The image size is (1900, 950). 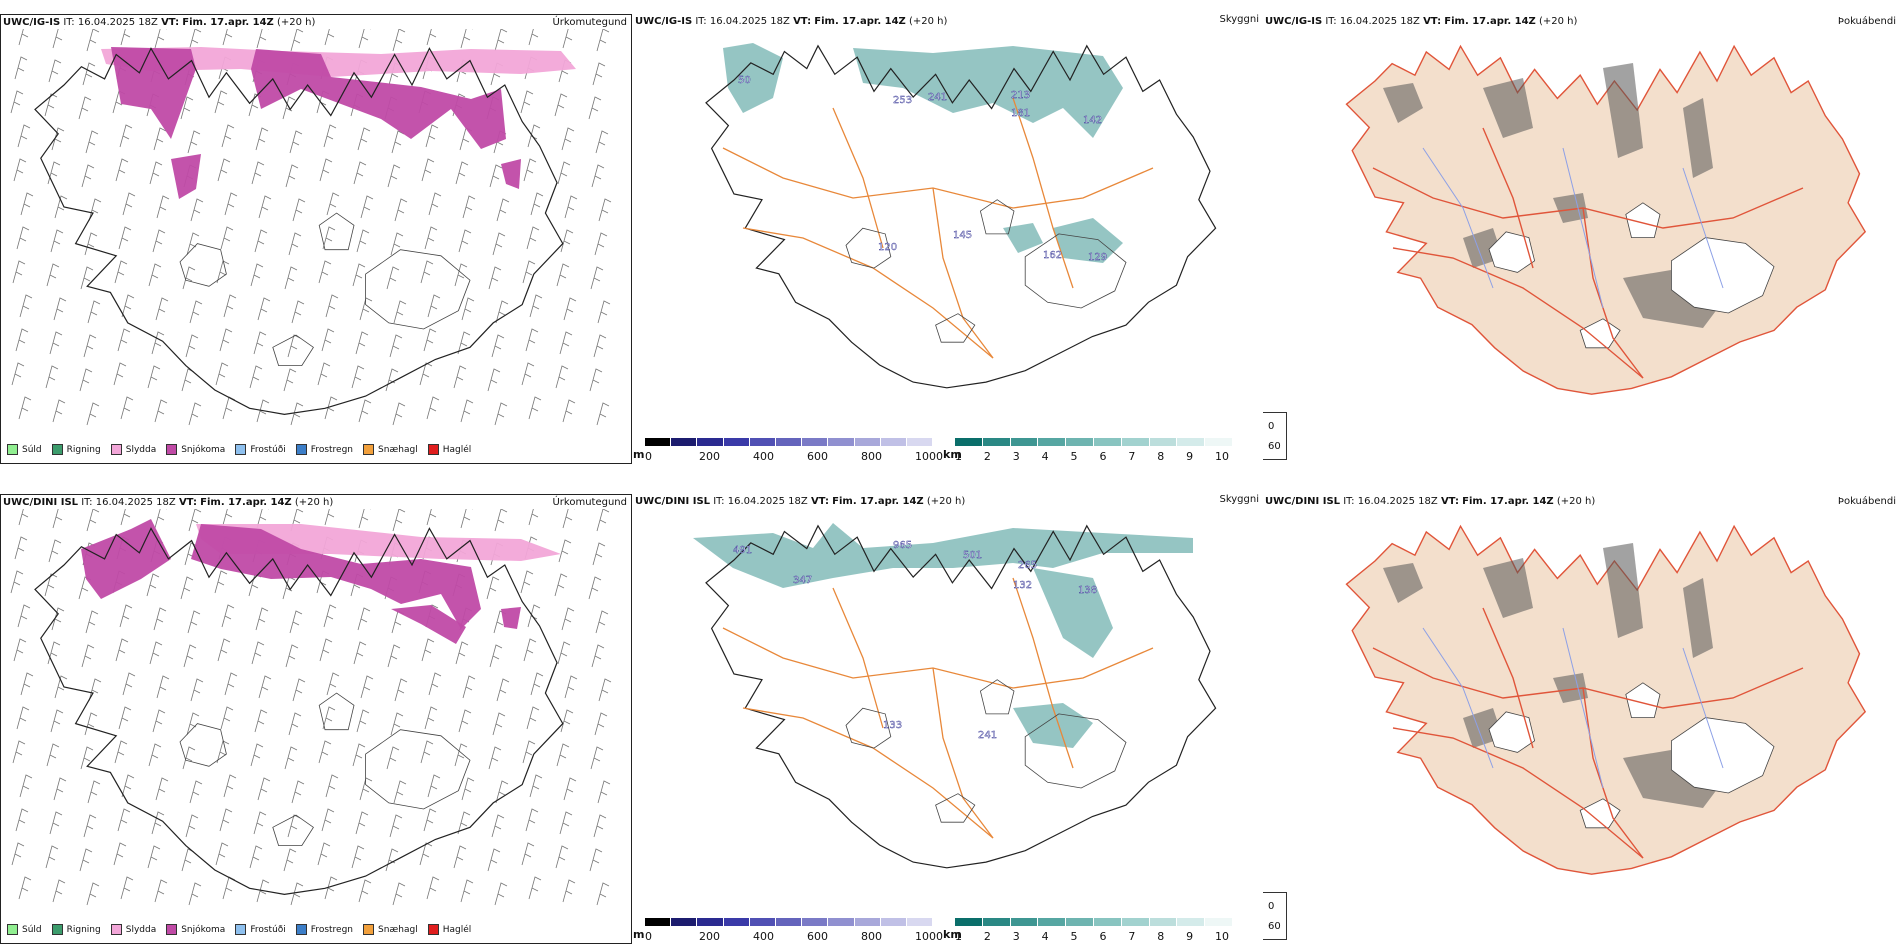 What do you see at coordinates (817, 936) in the screenshot?
I see `colorbar-tick-label: 600` at bounding box center [817, 936].